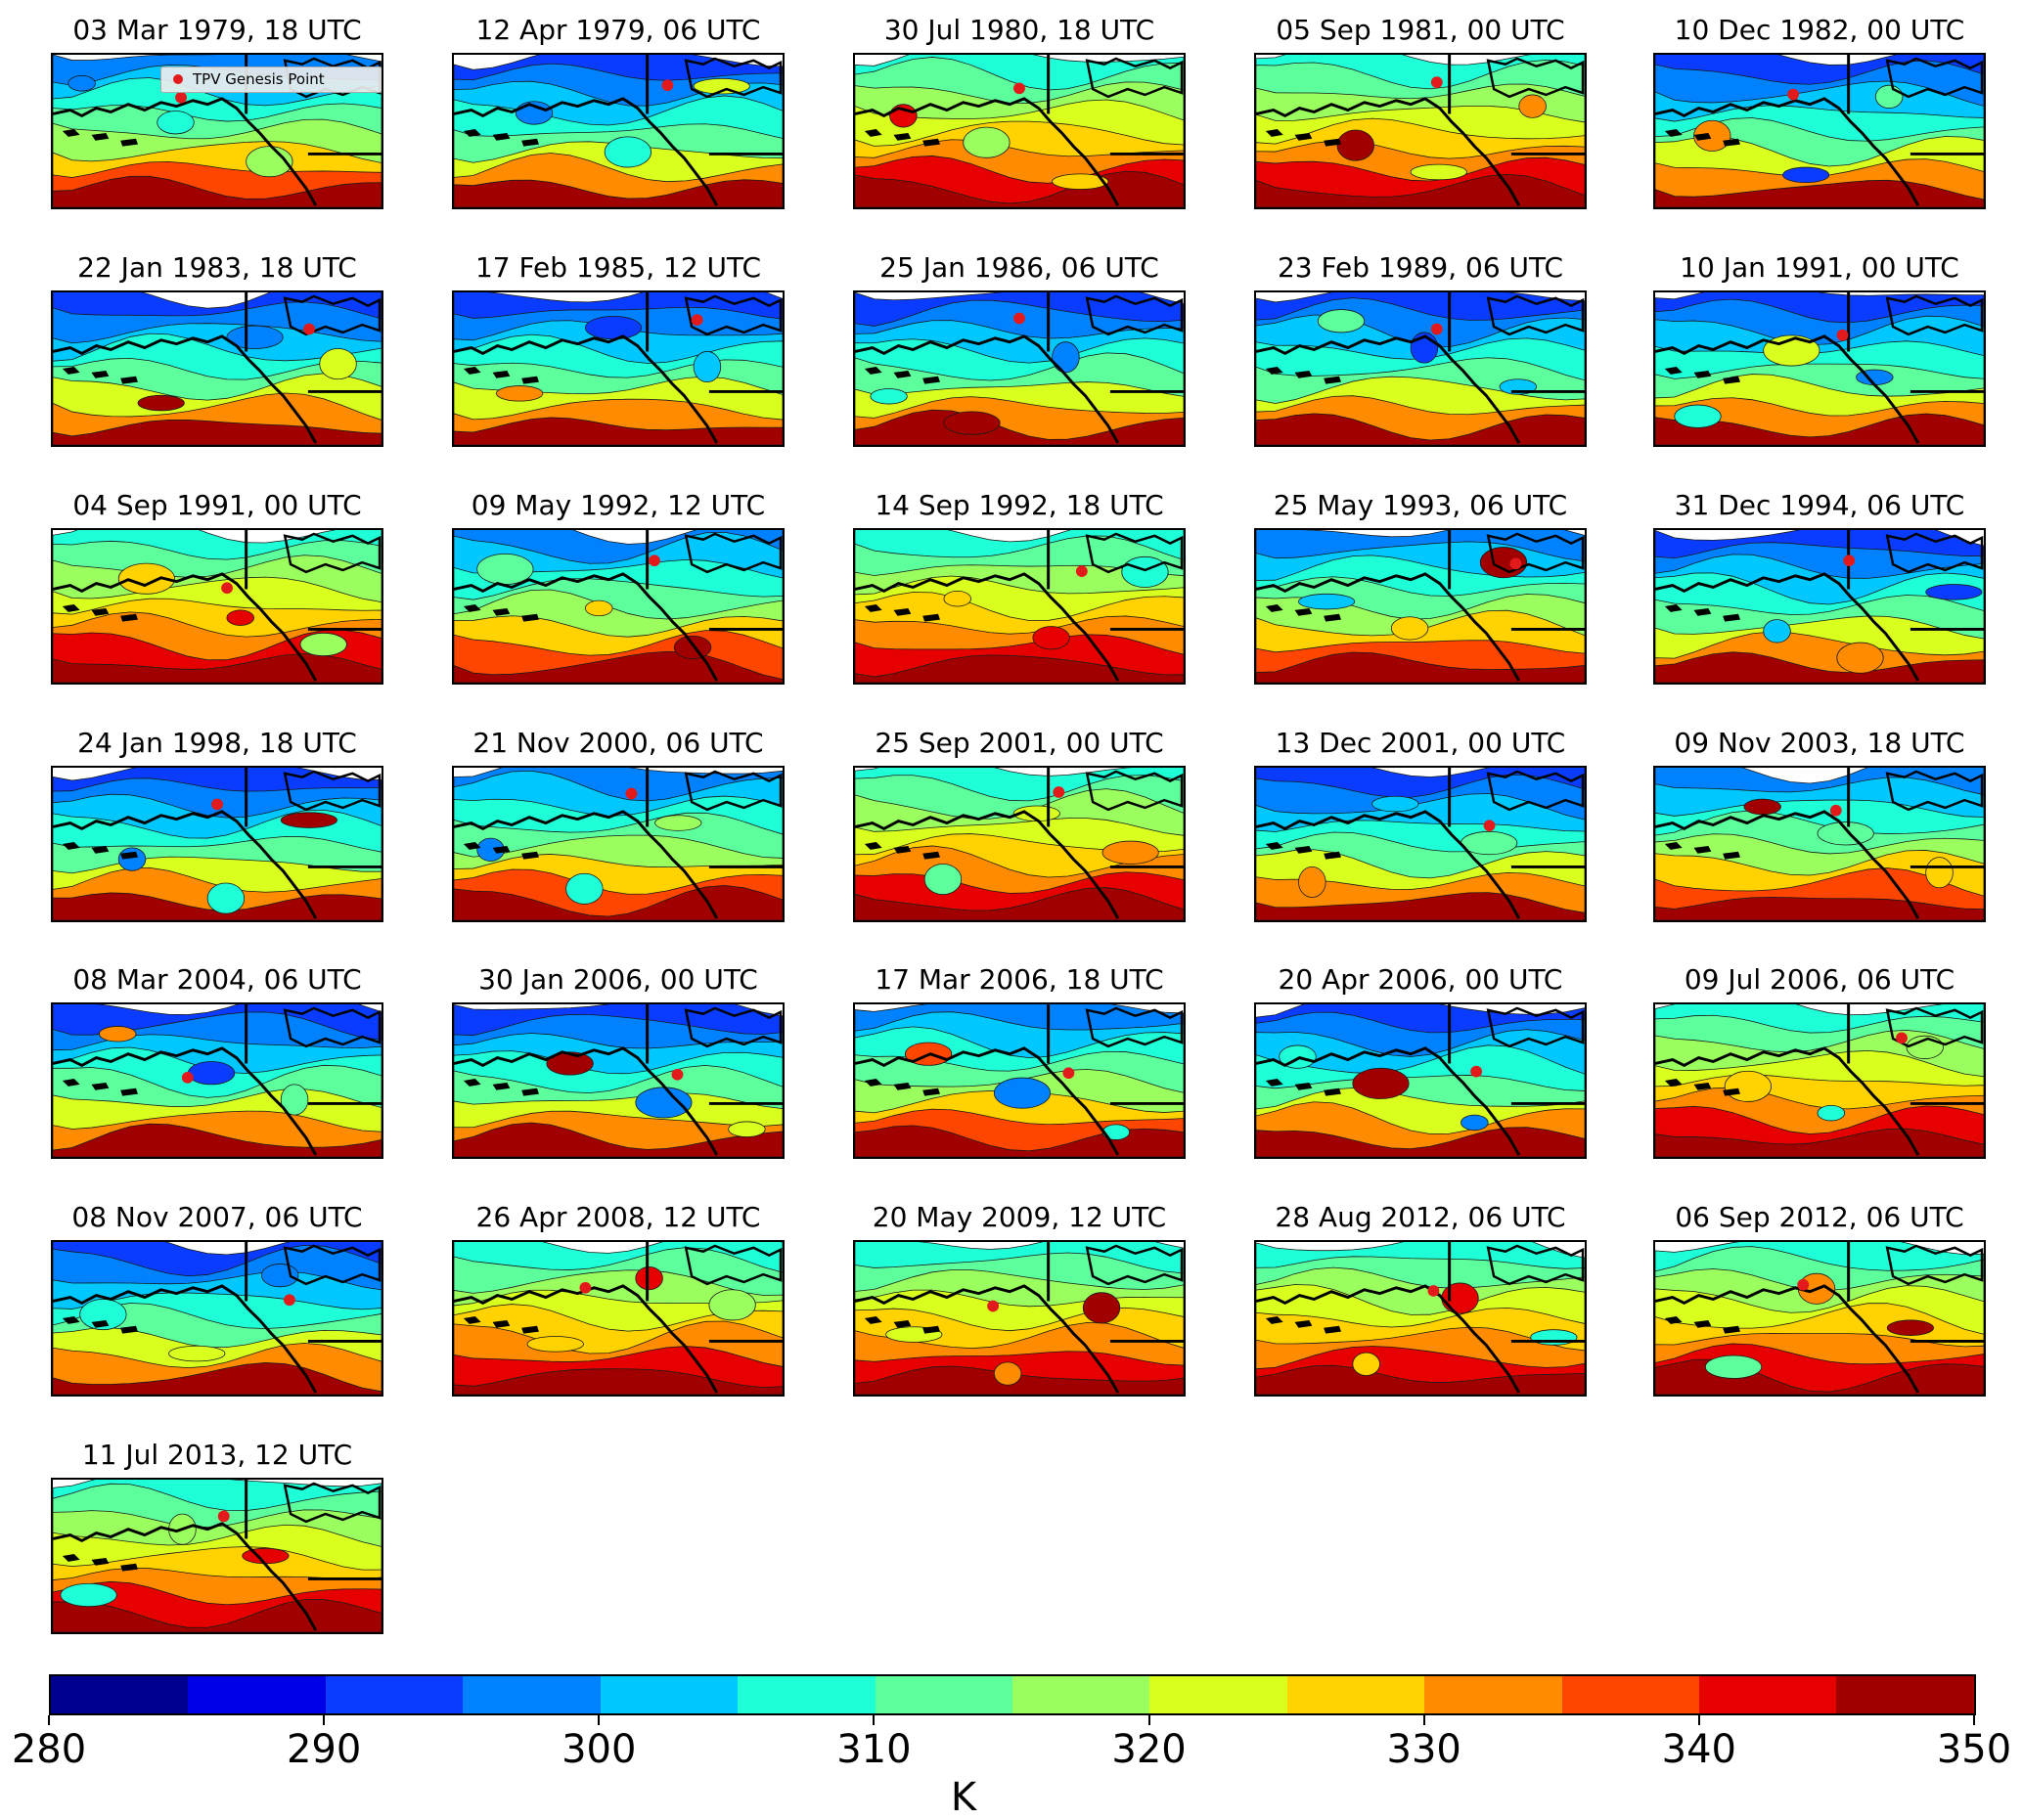 The image size is (2022, 1820). I want to click on map-panel: 03 Mar 1979, 18 UTC TPV Genesis Point, so click(217, 111).